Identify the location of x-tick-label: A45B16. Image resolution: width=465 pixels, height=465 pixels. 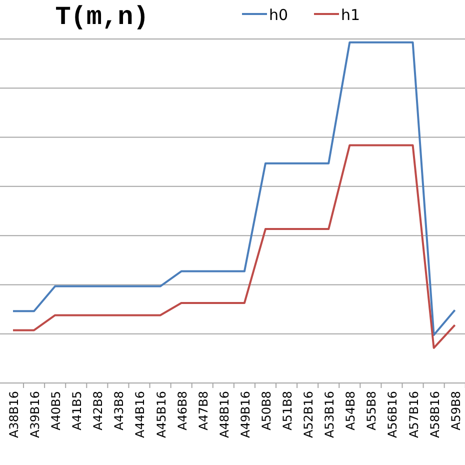
(161, 414).